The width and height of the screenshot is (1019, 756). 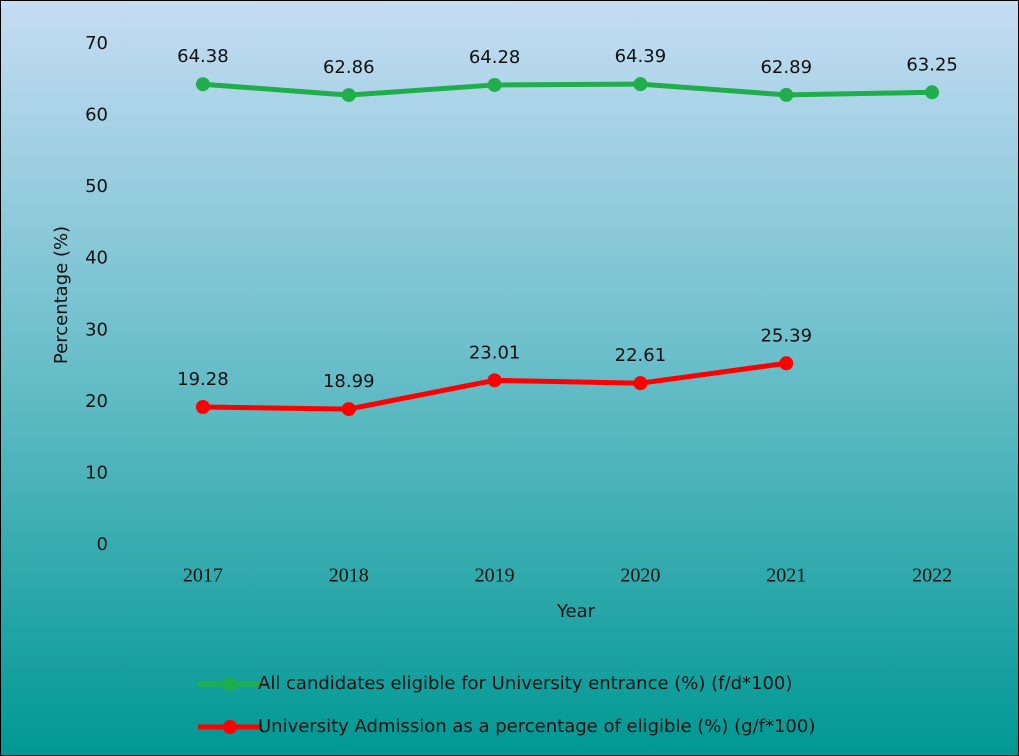 I want to click on data-label: 62.89, so click(x=786, y=67).